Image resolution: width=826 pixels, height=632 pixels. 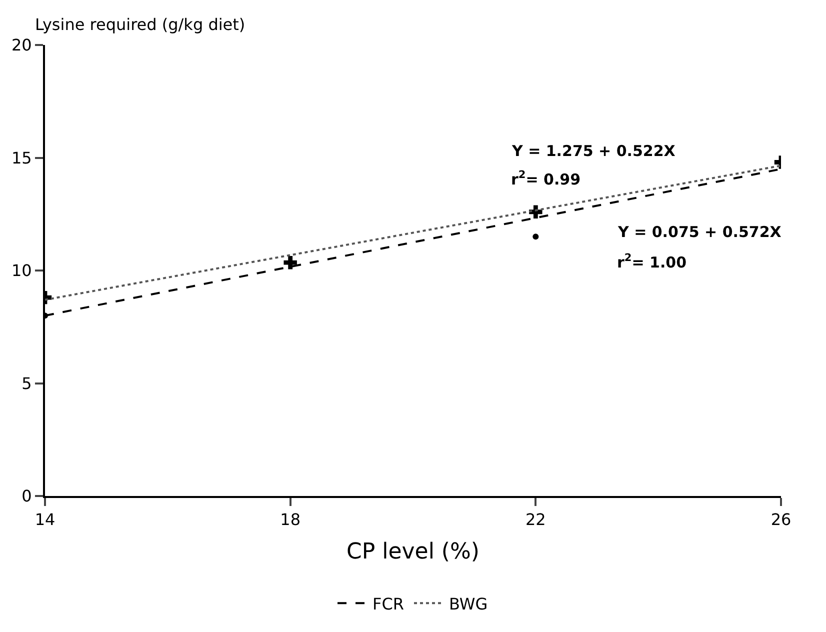 What do you see at coordinates (413, 552) in the screenshot?
I see `x-axis-title: CP level (%)` at bounding box center [413, 552].